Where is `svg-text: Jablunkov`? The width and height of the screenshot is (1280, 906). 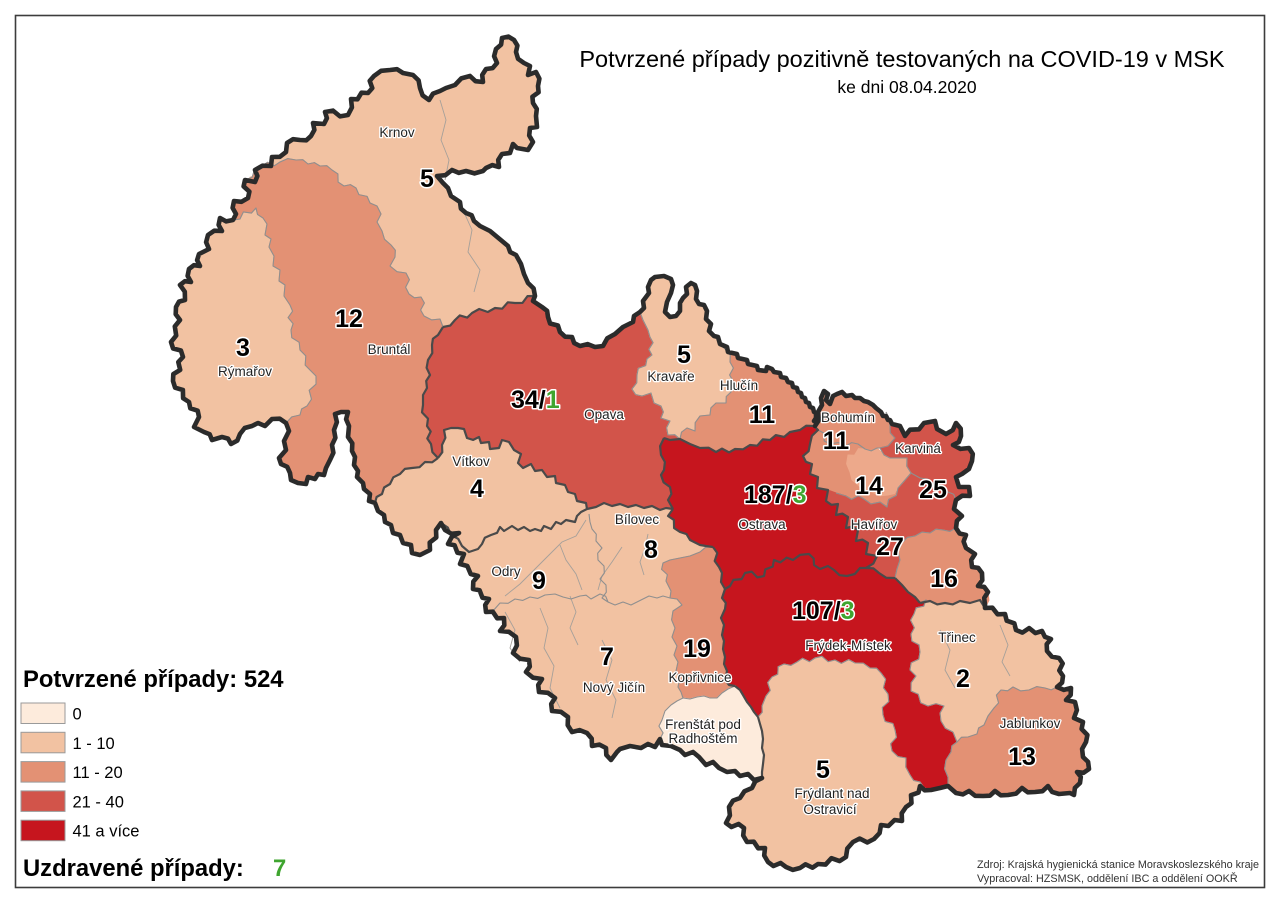
svg-text: Jablunkov is located at coordinates (1030, 723).